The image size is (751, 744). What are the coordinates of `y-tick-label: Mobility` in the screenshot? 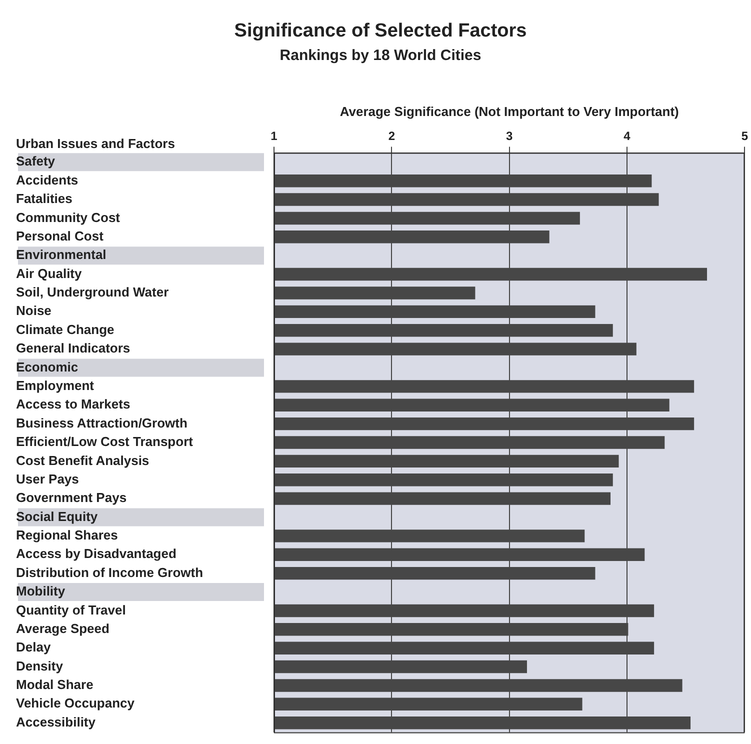 It's located at (41, 591).